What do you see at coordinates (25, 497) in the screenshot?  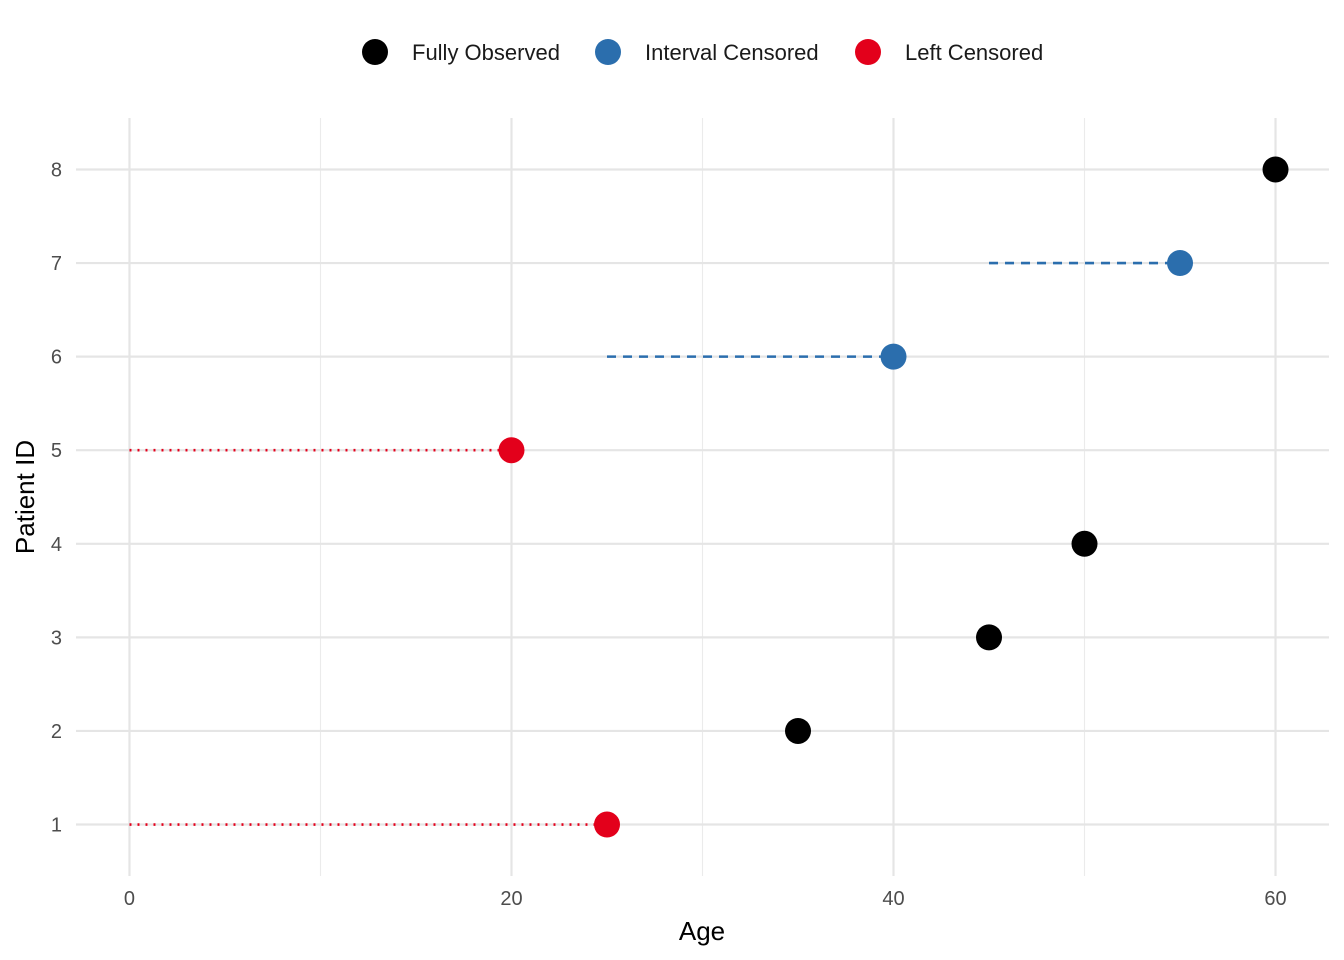 I see `y-axis-title: Patient ID` at bounding box center [25, 497].